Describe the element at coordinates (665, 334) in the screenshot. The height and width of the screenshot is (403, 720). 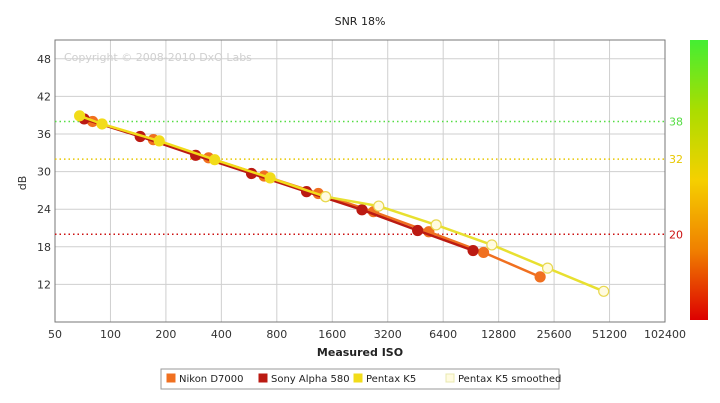
I see `x-tick-label: 102400` at that location.